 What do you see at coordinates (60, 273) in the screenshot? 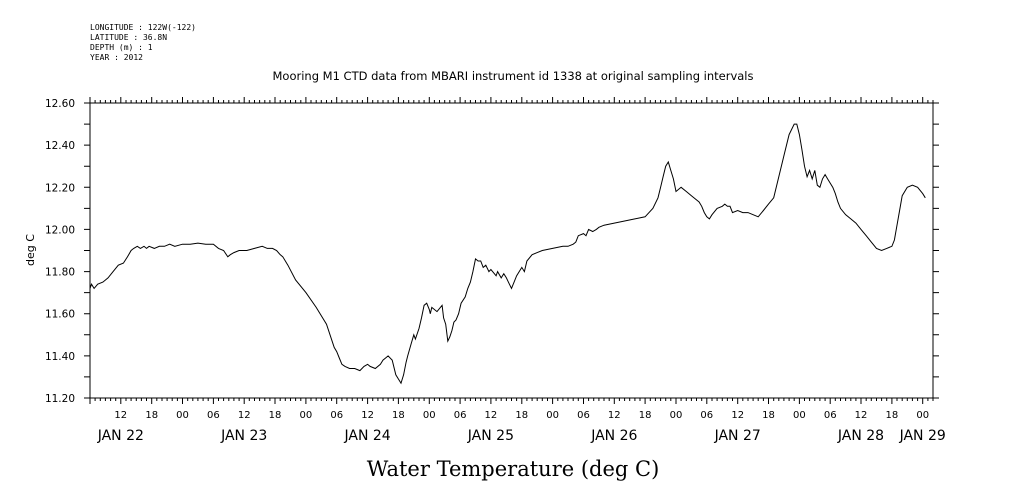
I see `y-tick-label: 11.80` at bounding box center [60, 273].